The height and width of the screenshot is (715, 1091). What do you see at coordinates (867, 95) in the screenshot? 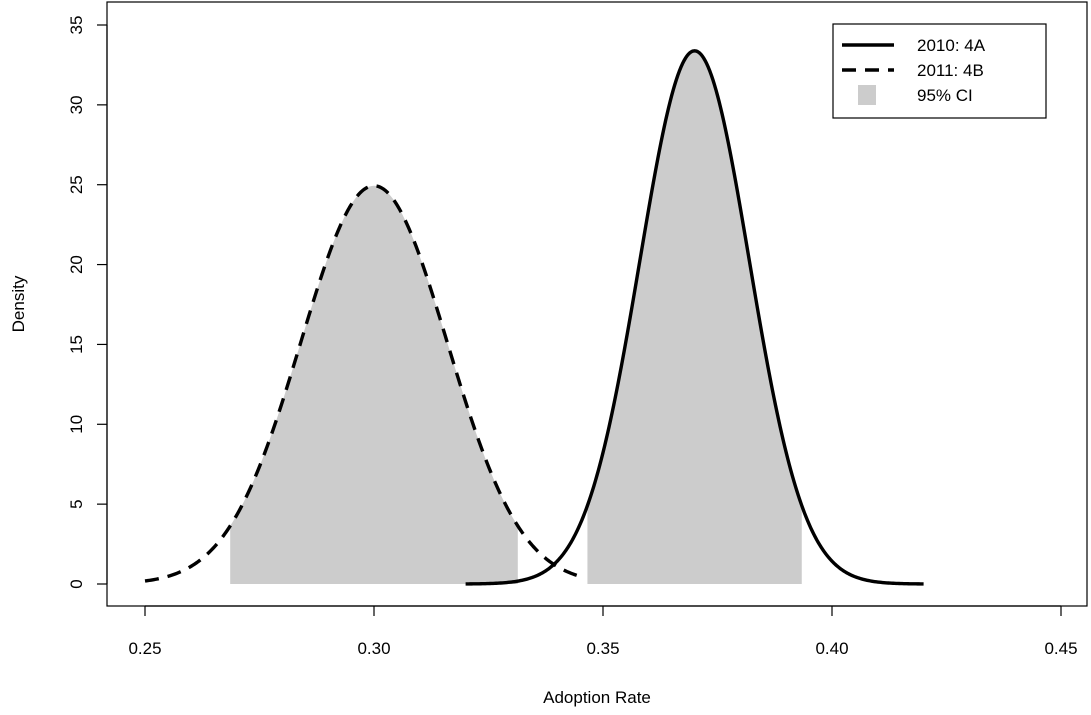
I see `legend-swatch-ci` at bounding box center [867, 95].